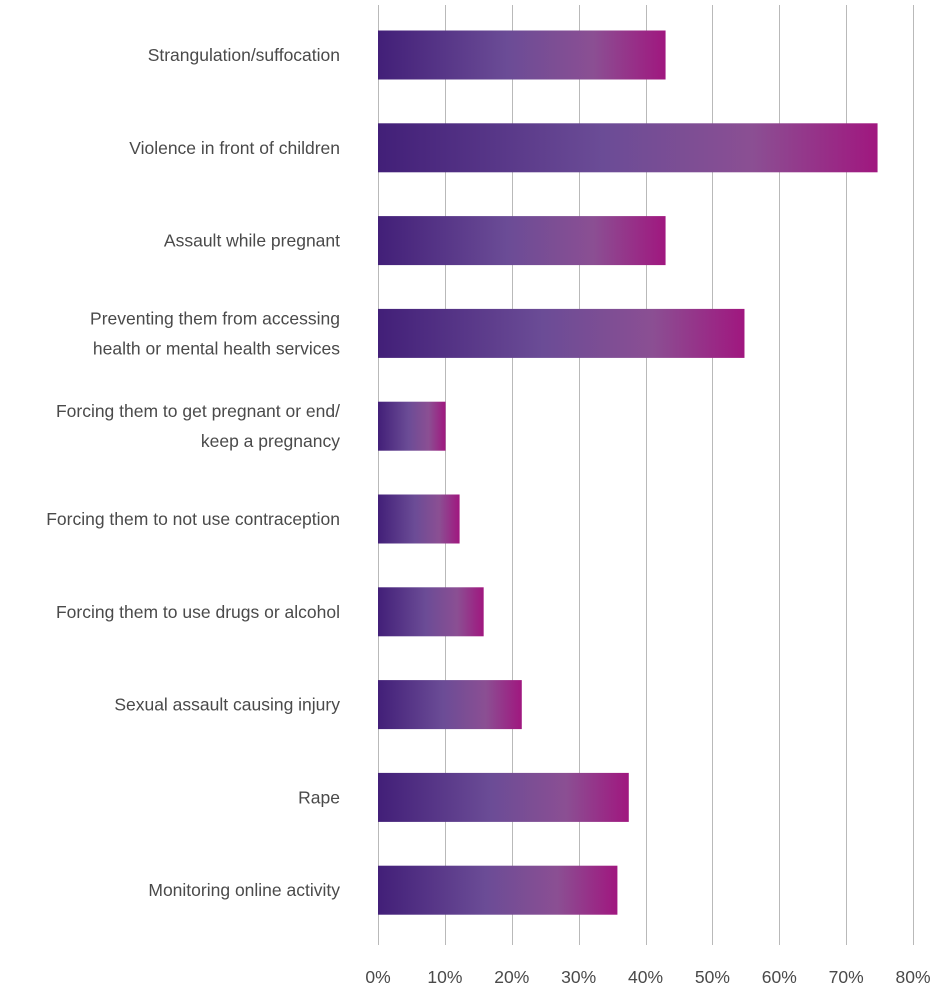 This screenshot has width=935, height=992. What do you see at coordinates (270, 441) in the screenshot?
I see `category-label-line: keep a pregnancy` at bounding box center [270, 441].